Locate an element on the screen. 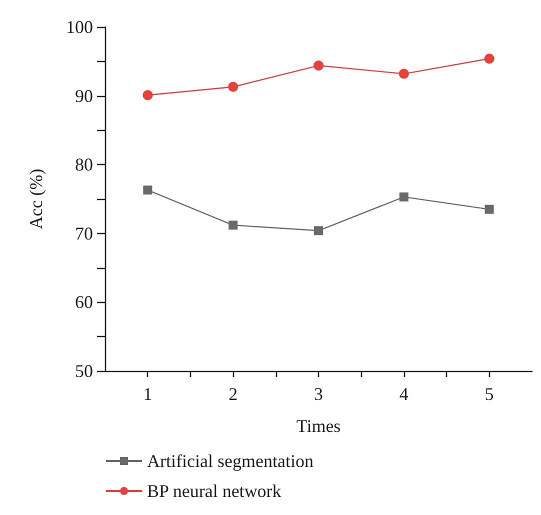  x-tick-label: 5 is located at coordinates (489, 394).